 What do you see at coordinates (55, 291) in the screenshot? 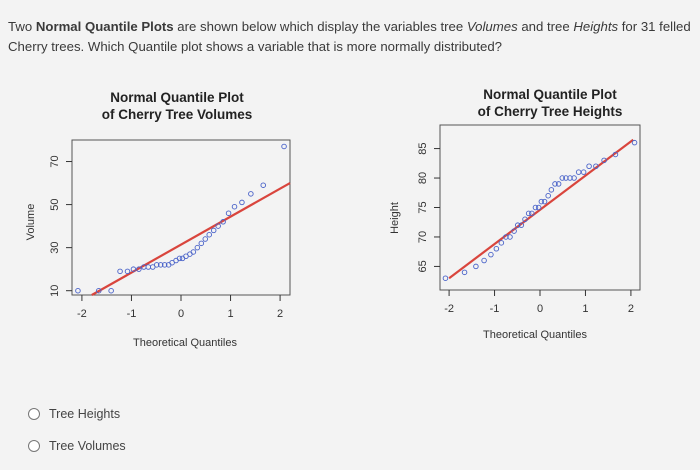
I see `y-tick-label: 10` at bounding box center [55, 291].